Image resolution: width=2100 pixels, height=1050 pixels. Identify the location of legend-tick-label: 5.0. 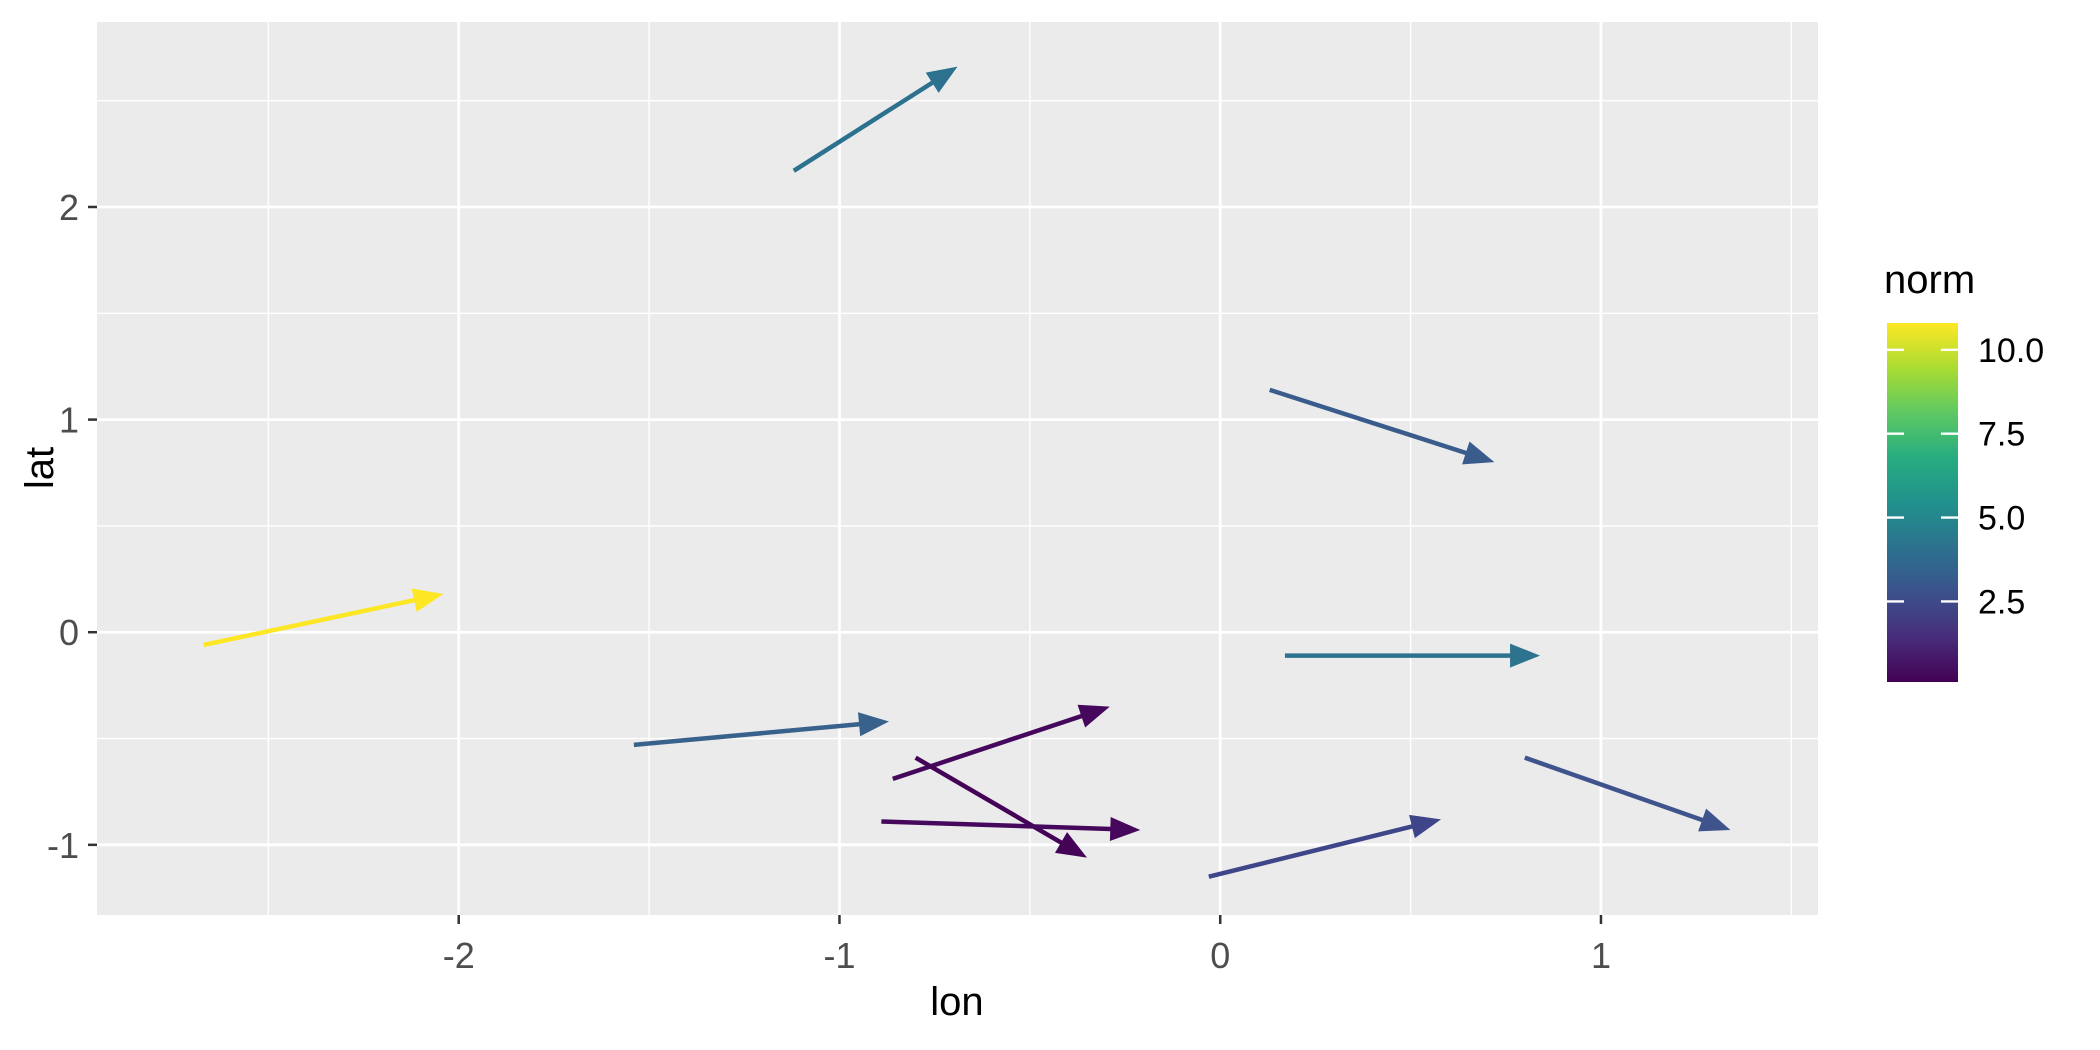
(2001, 519).